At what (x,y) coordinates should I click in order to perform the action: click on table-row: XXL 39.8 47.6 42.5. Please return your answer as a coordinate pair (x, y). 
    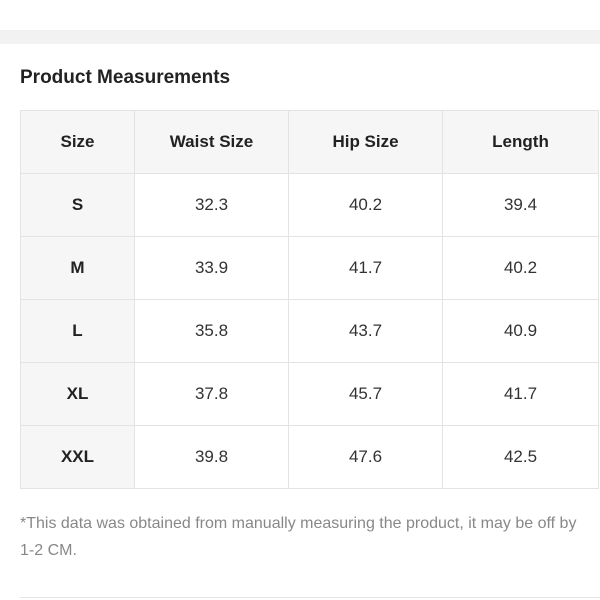
    Looking at the image, I should click on (309, 457).